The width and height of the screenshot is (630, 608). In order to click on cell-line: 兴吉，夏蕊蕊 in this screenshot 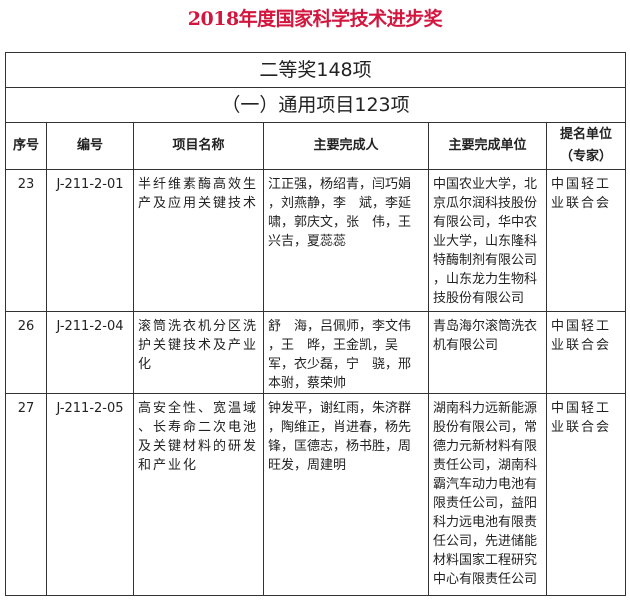, I will do `click(307, 241)`.